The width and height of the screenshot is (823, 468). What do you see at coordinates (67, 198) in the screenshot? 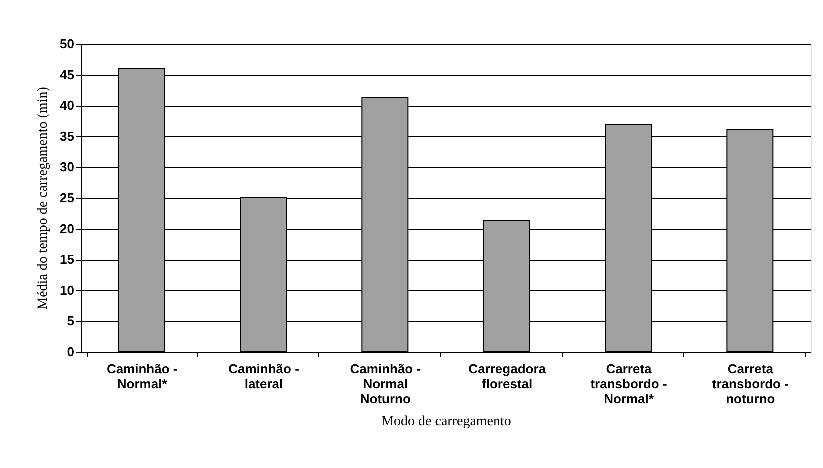
I see `y-tick-label: 25` at bounding box center [67, 198].